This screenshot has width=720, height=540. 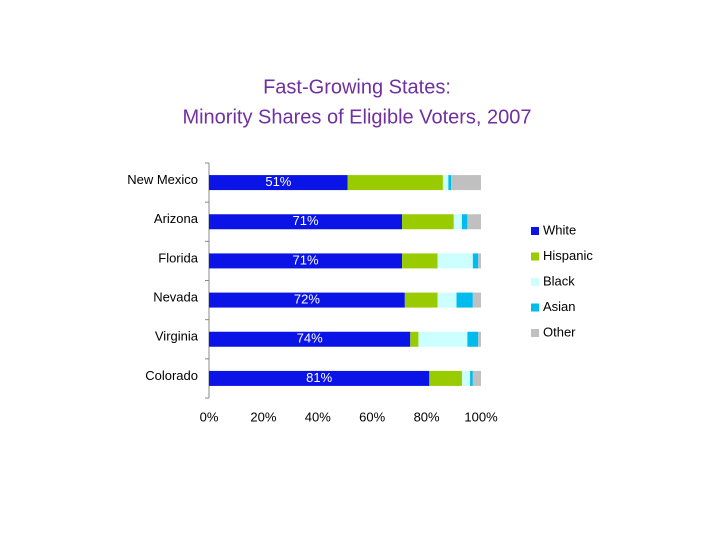 What do you see at coordinates (356, 117) in the screenshot?
I see `chart-title: Minority Shares of Eligible Voters, 2007` at bounding box center [356, 117].